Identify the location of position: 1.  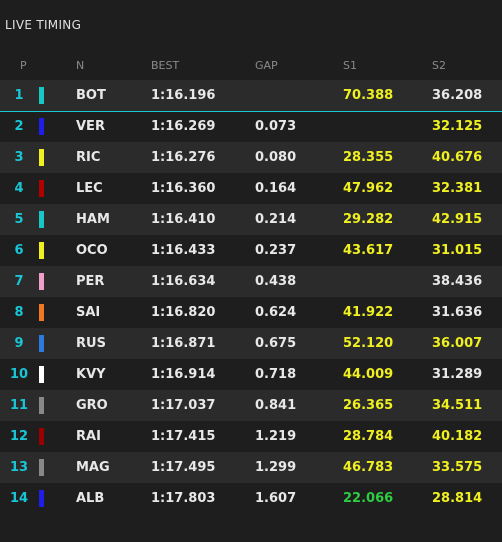
(19, 95).